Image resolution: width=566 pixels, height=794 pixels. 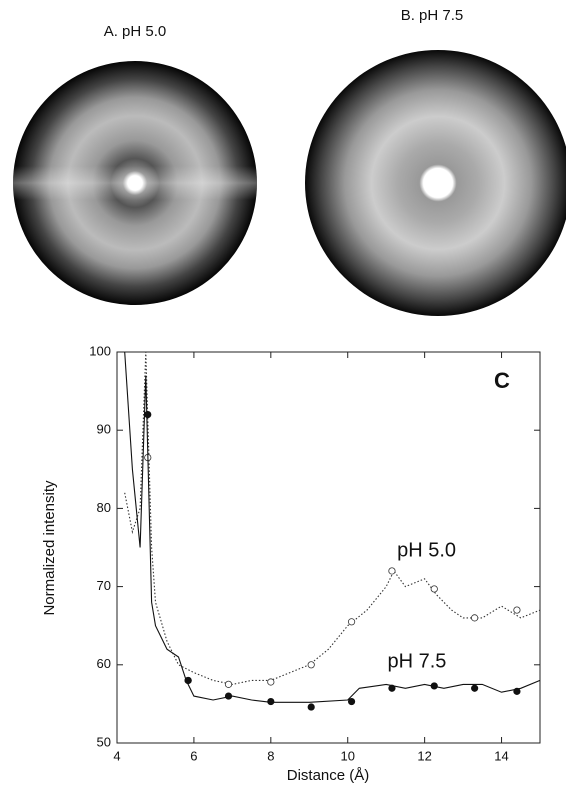 I want to click on series-label: pH 7.5, so click(x=416, y=662).